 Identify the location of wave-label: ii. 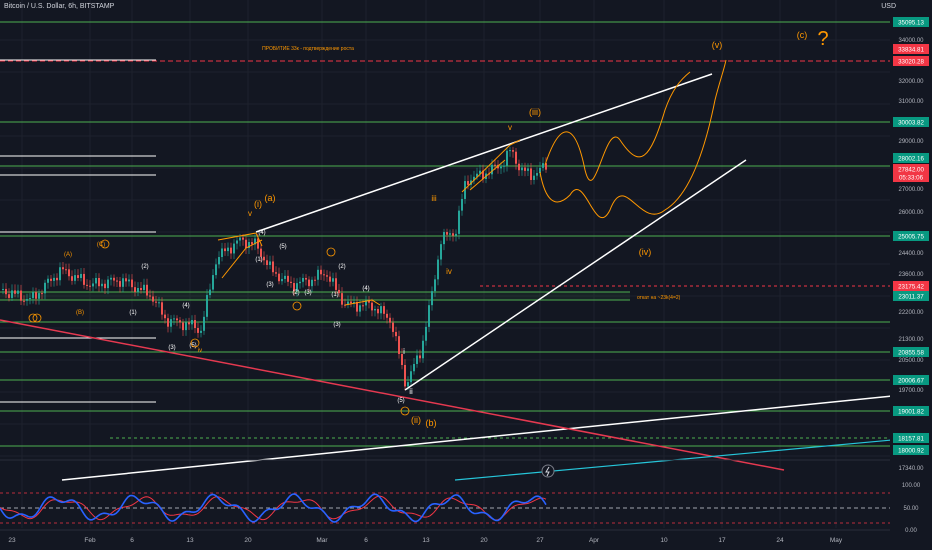
(411, 391).